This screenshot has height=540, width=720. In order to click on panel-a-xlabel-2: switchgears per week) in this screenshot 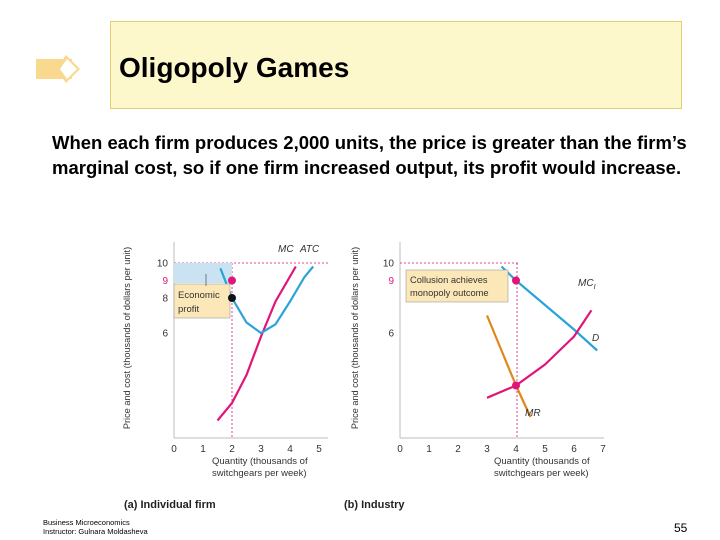, I will do `click(259, 473)`.